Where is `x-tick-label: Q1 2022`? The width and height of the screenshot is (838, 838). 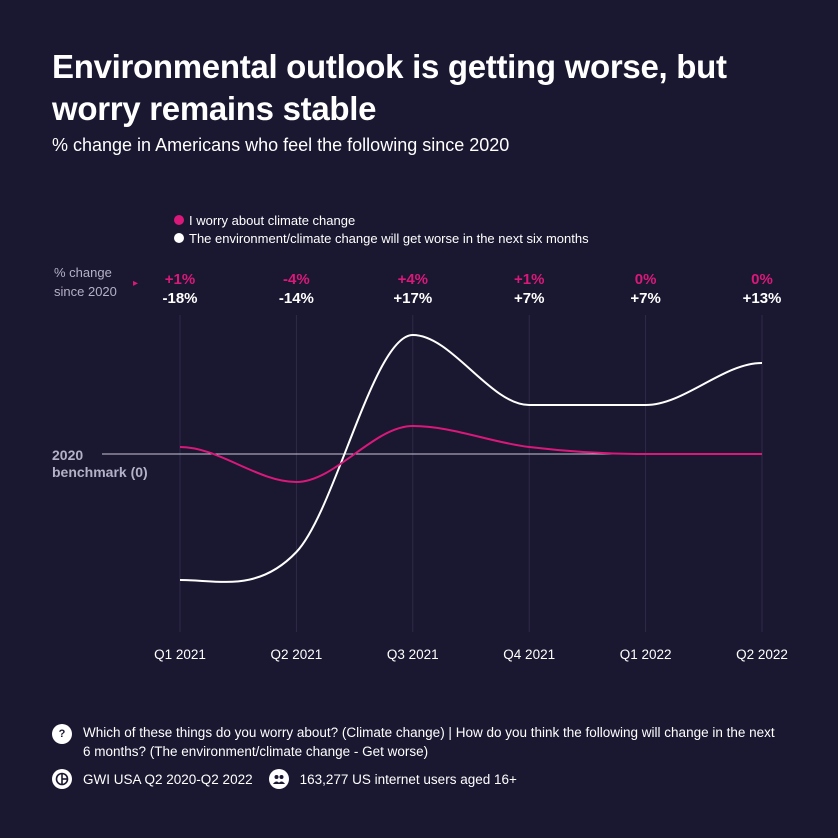 x-tick-label: Q1 2022 is located at coordinates (646, 654).